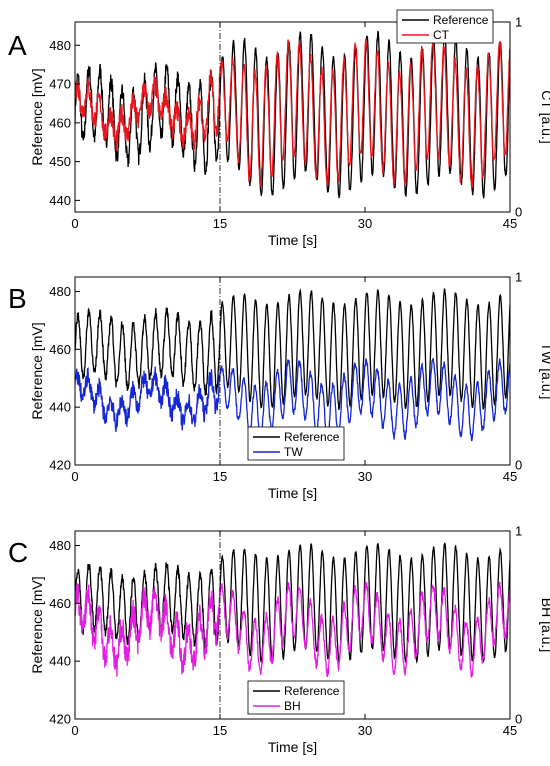 This screenshot has height=766, width=550. What do you see at coordinates (17, 45) in the screenshot?
I see `panel-label: A` at bounding box center [17, 45].